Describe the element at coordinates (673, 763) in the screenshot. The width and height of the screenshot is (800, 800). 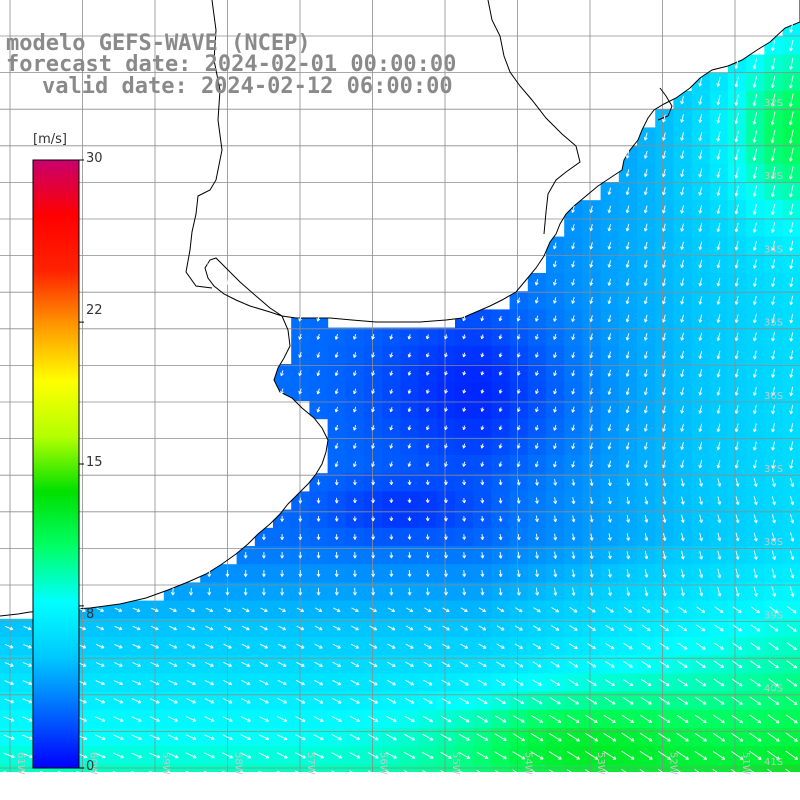
I see `longitude-label: 52W` at that location.